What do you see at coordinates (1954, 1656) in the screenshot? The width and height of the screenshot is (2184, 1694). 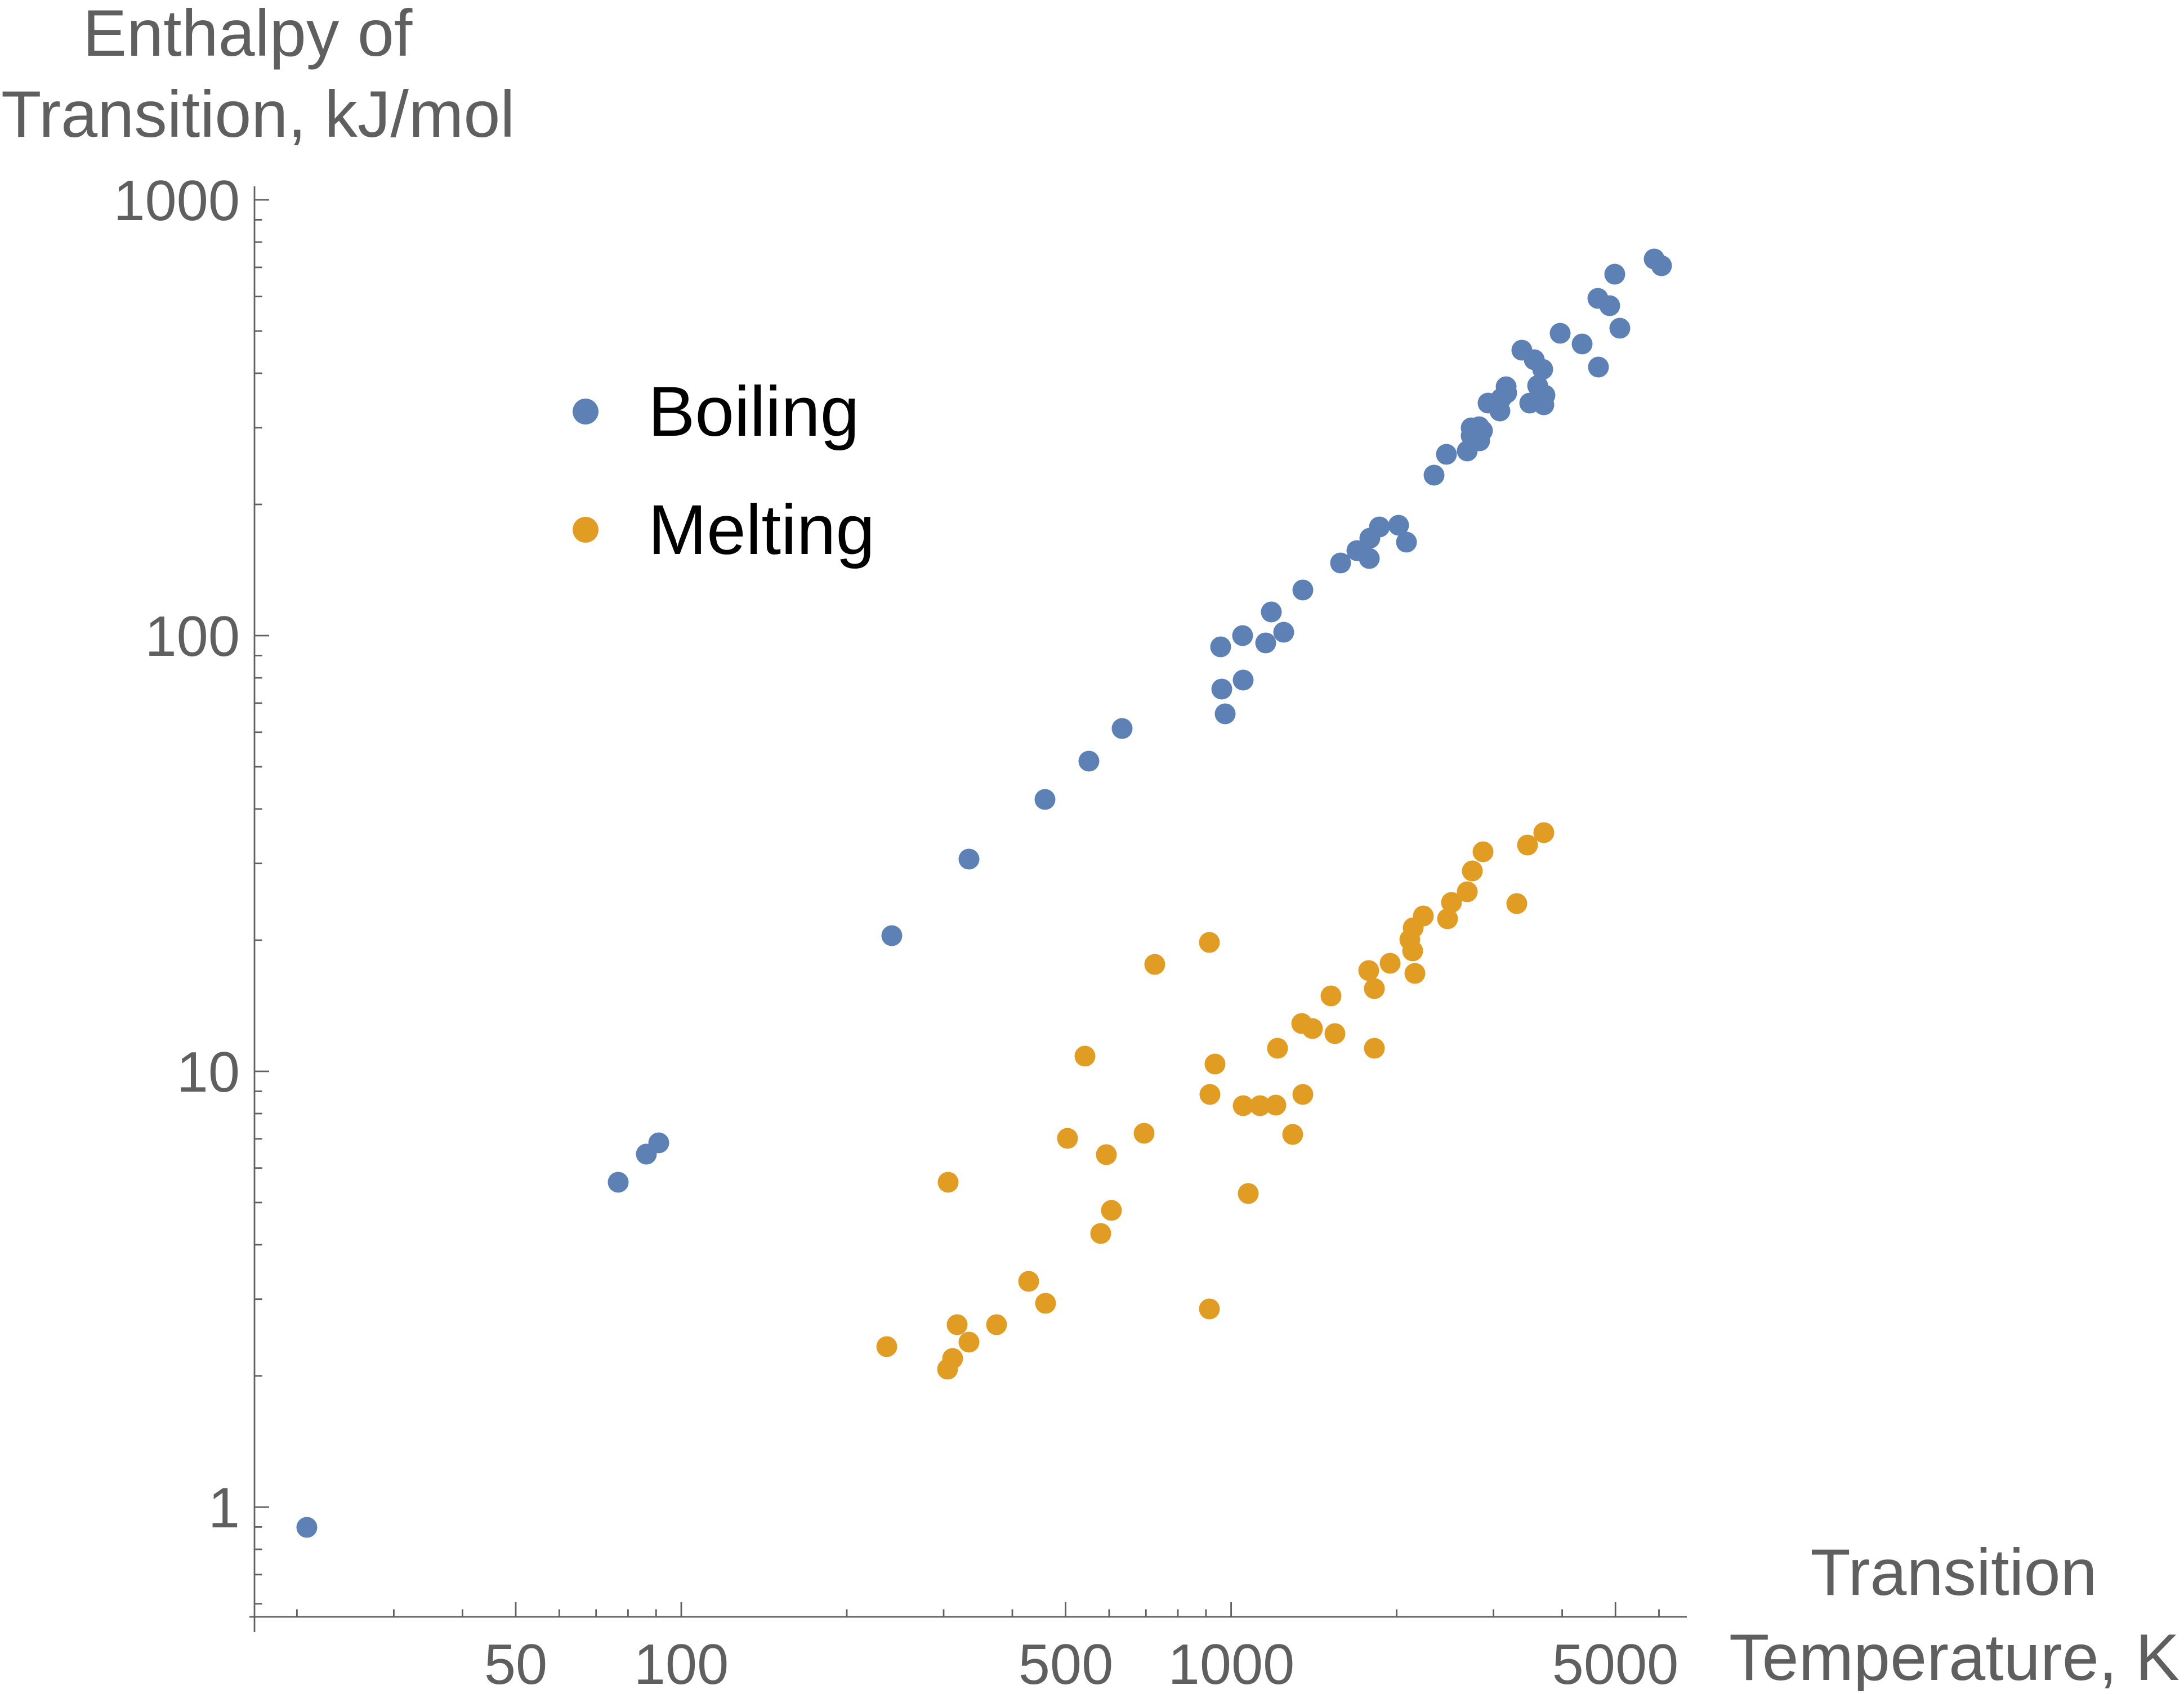 I see `svg-text: Temperature, K` at bounding box center [1954, 1656].